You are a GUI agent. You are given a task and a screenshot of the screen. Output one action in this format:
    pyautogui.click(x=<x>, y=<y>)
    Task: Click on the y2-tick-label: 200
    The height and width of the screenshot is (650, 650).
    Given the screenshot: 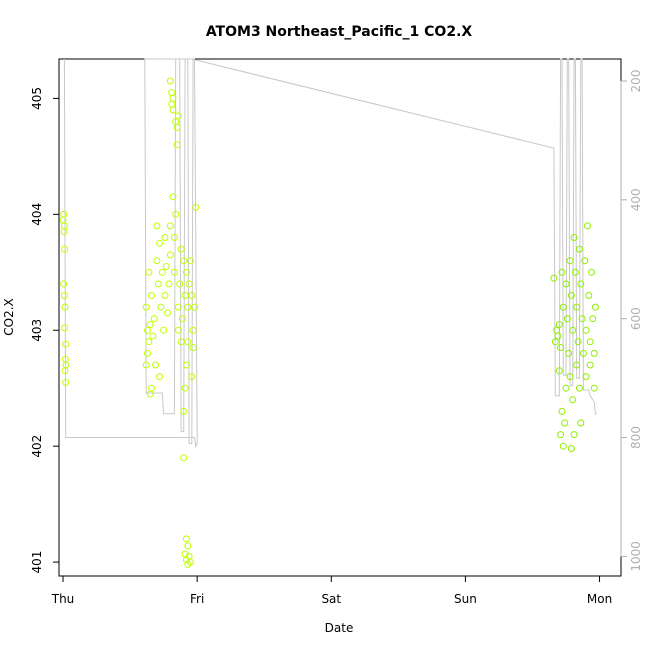 What is the action you would take?
    pyautogui.click(x=636, y=81)
    